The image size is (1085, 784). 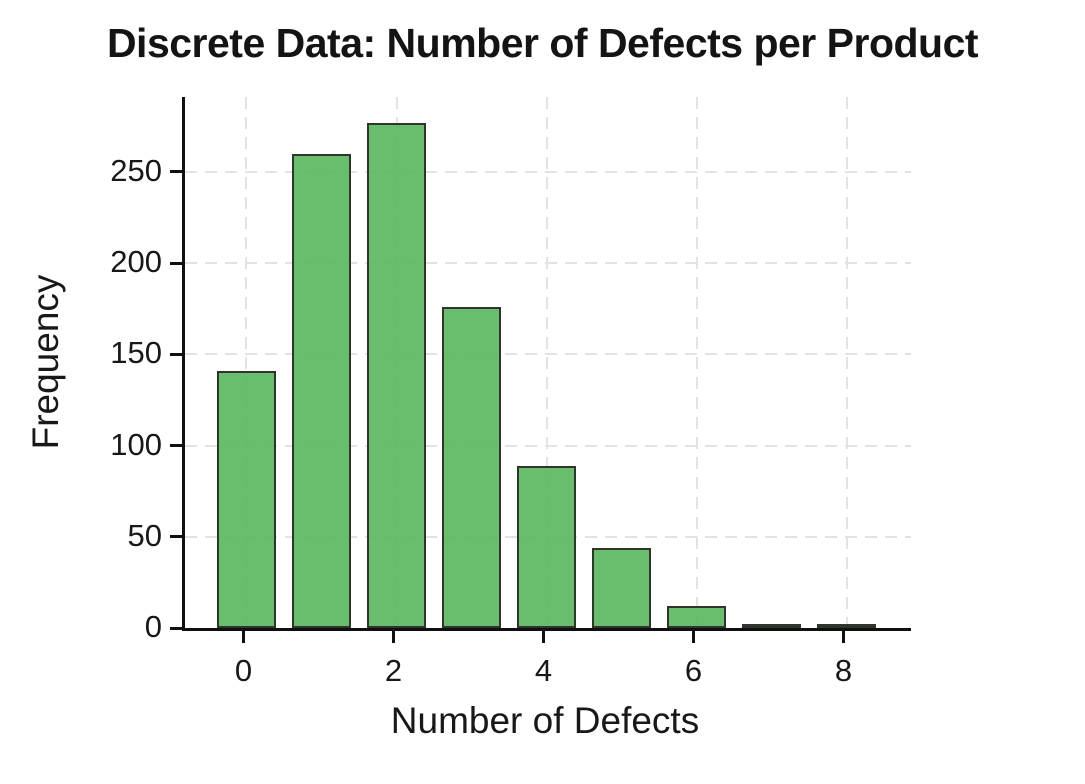 I want to click on bar-x1, so click(x=321, y=390).